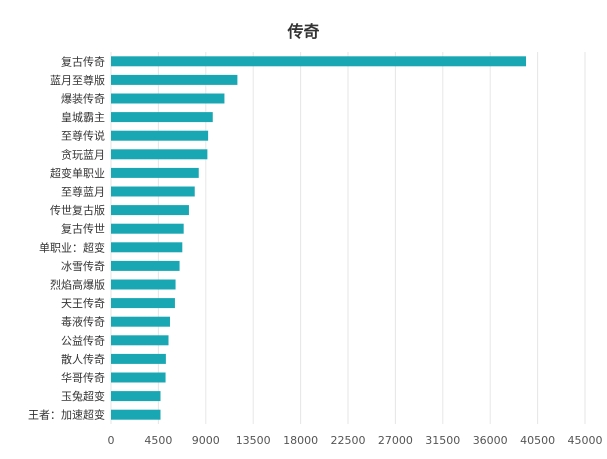  Describe the element at coordinates (83, 340) in the screenshot. I see `category-label: 公益传奇` at that location.